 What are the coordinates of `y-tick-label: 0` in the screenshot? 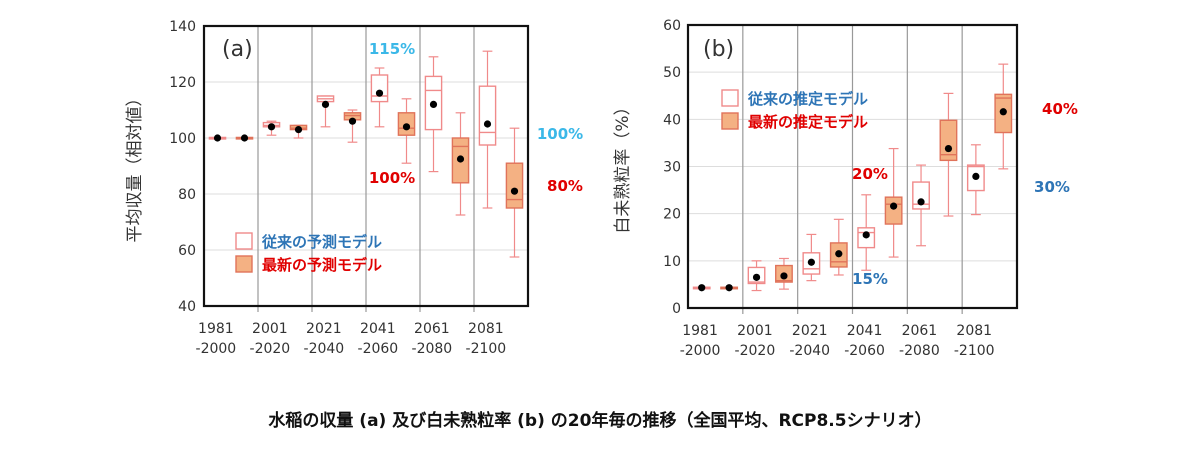 It's located at (676, 309).